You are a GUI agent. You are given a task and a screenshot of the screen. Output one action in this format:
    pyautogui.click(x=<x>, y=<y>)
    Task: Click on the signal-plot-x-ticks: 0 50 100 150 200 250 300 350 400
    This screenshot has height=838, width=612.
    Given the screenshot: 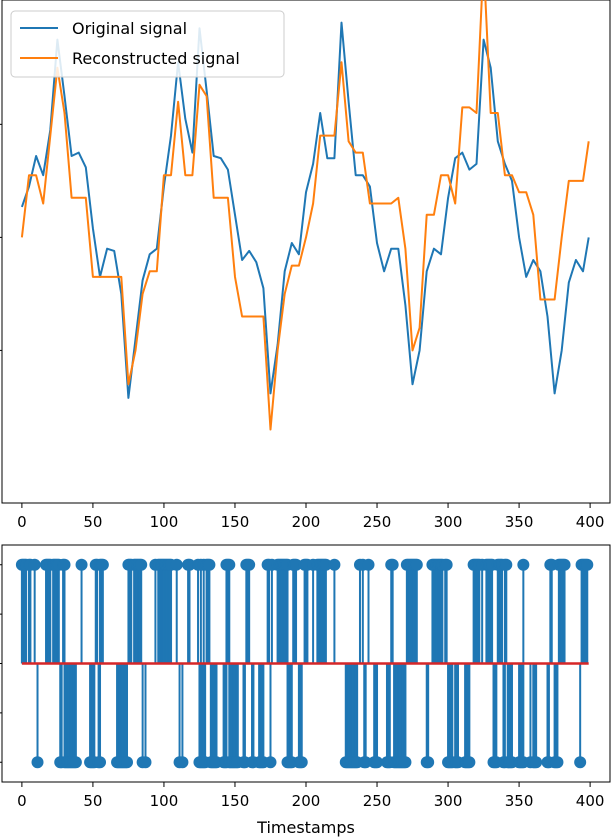 What is the action you would take?
    pyautogui.click(x=310, y=517)
    